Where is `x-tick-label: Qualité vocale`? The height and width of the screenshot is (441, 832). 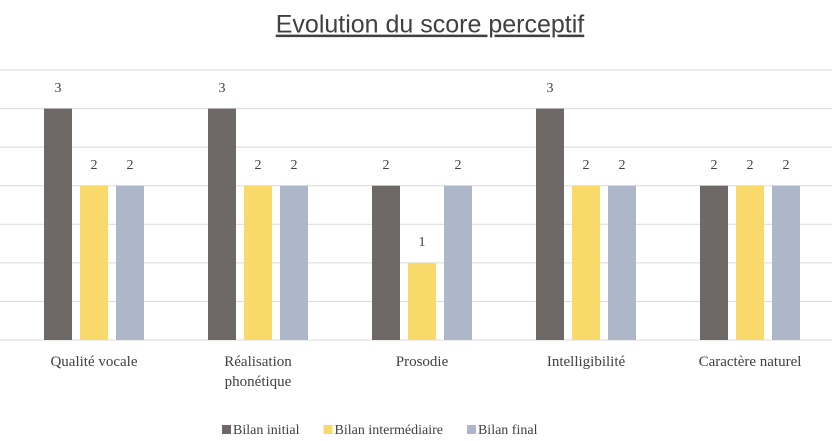
x-tick-label: Qualité vocale is located at coordinates (94, 362).